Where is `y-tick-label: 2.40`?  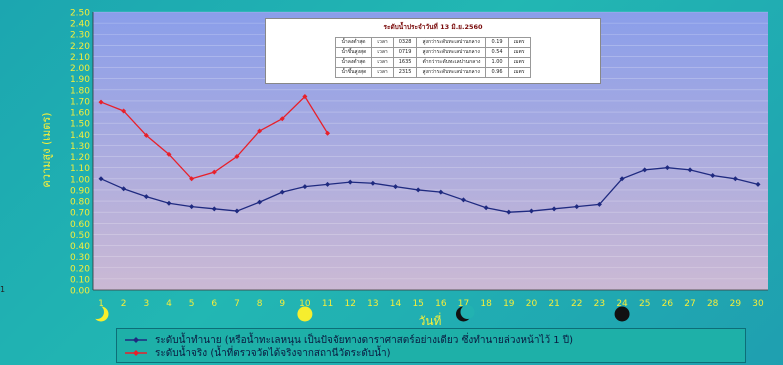 y-tick-label: 2.40 is located at coordinates (80, 25).